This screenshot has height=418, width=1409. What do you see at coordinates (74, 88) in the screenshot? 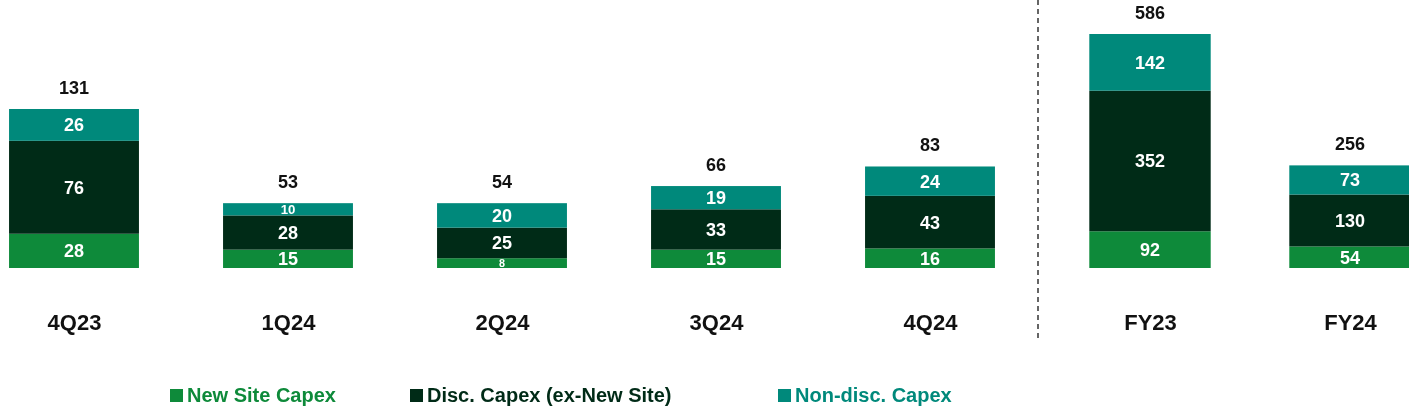
I see `total-label: 131` at bounding box center [74, 88].